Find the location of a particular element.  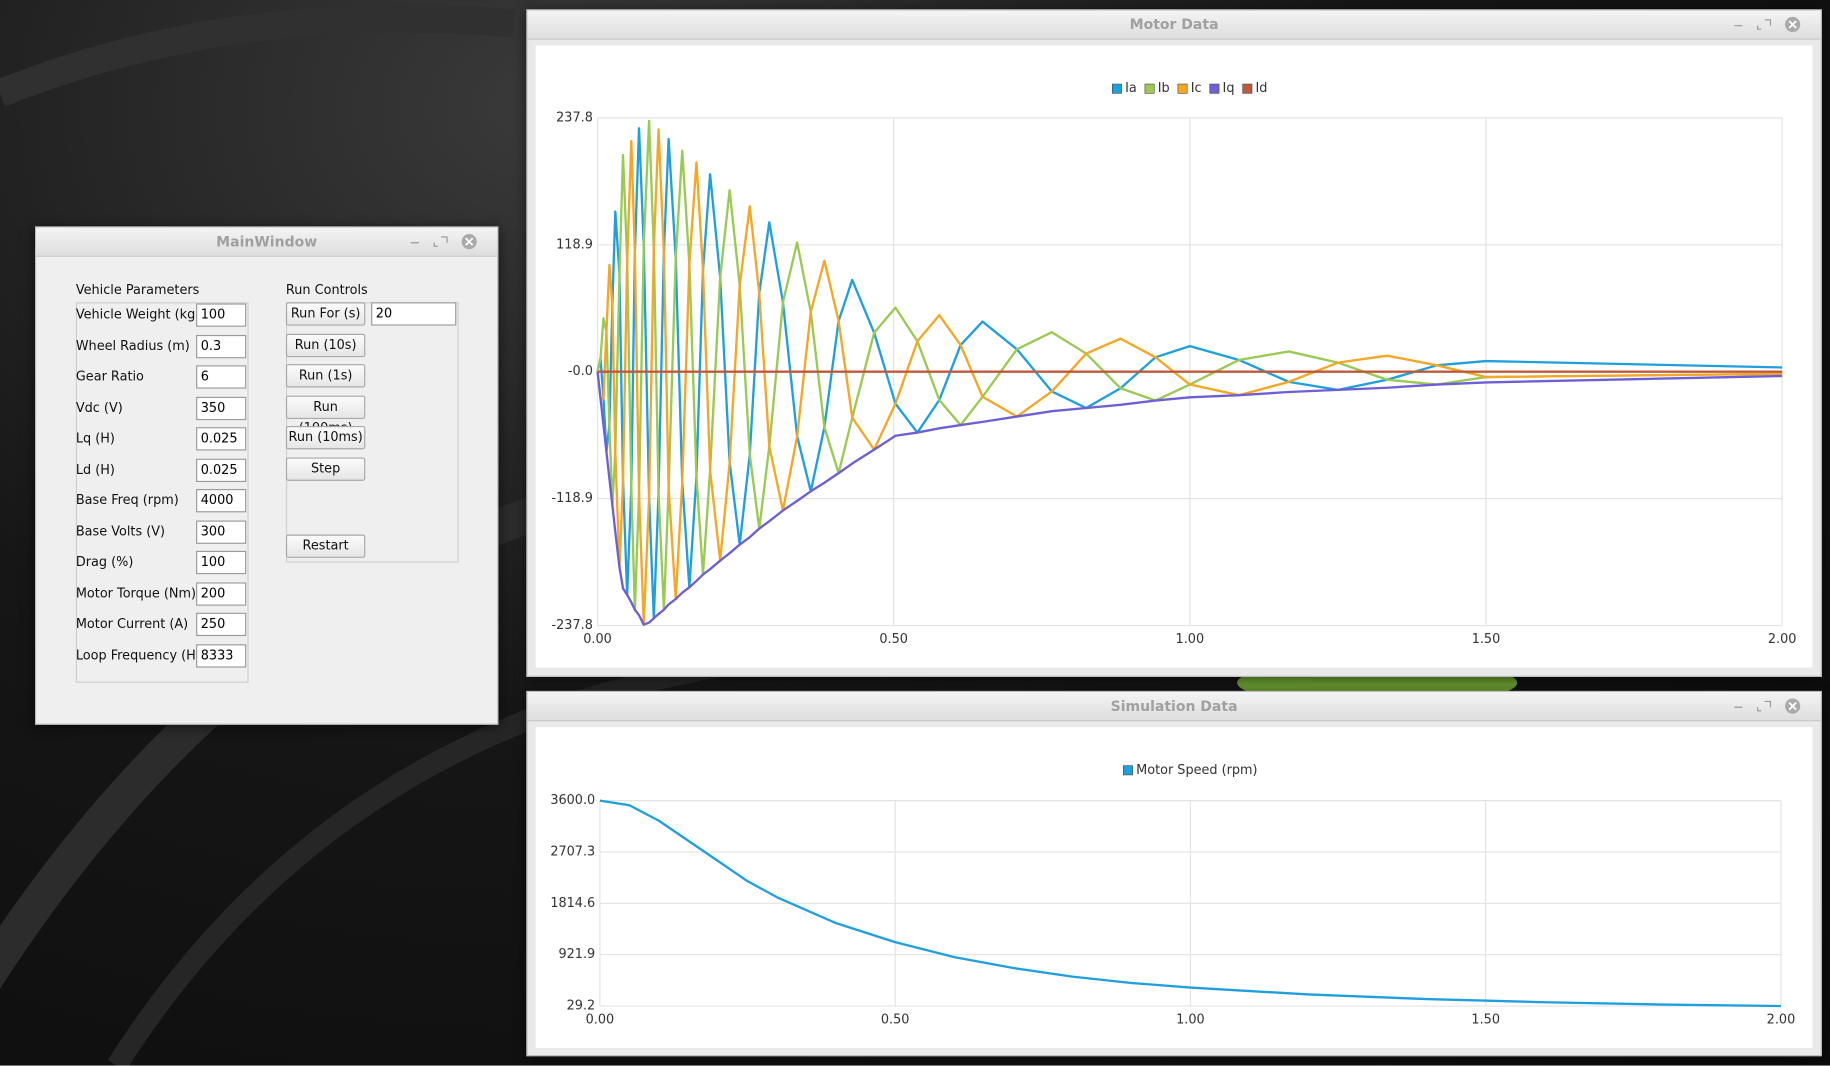

field-label: Base Volts (V) is located at coordinates (120, 531).